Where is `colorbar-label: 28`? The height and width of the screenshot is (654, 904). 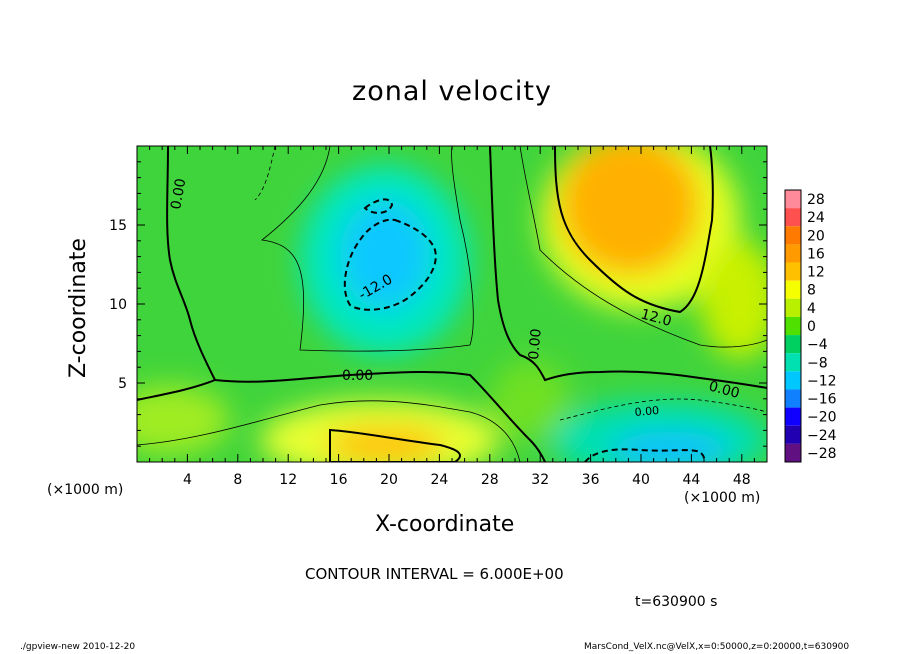 colorbar-label: 28 is located at coordinates (816, 200).